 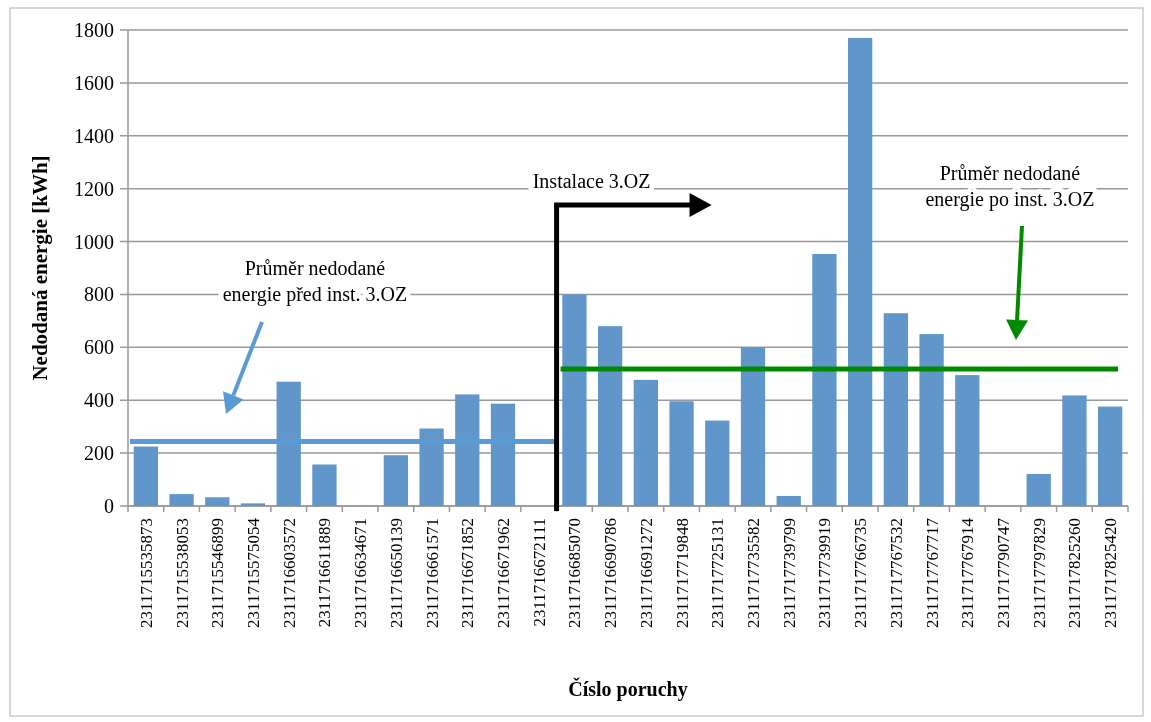 What do you see at coordinates (146, 573) in the screenshot?
I see `x-tick-label: 2311715535873` at bounding box center [146, 573].